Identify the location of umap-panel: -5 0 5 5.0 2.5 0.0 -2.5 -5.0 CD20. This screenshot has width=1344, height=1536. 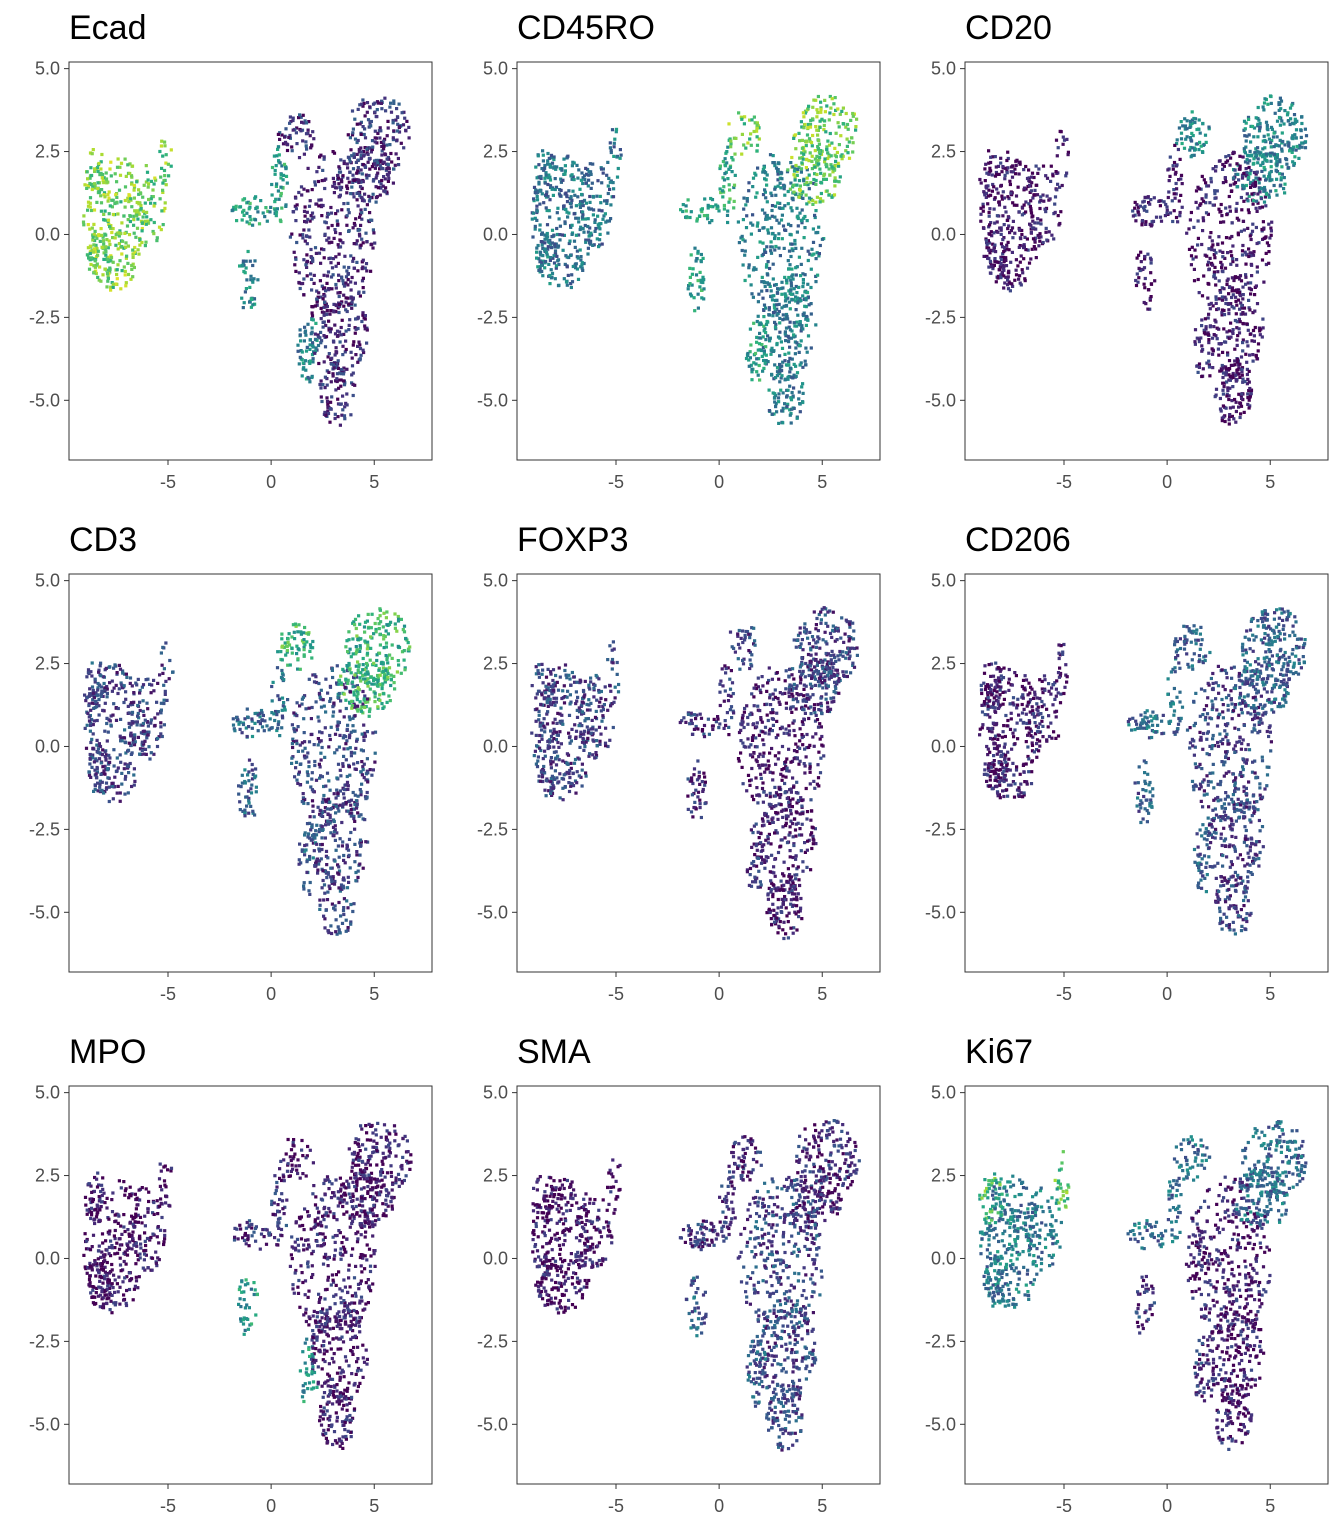
(1120, 256).